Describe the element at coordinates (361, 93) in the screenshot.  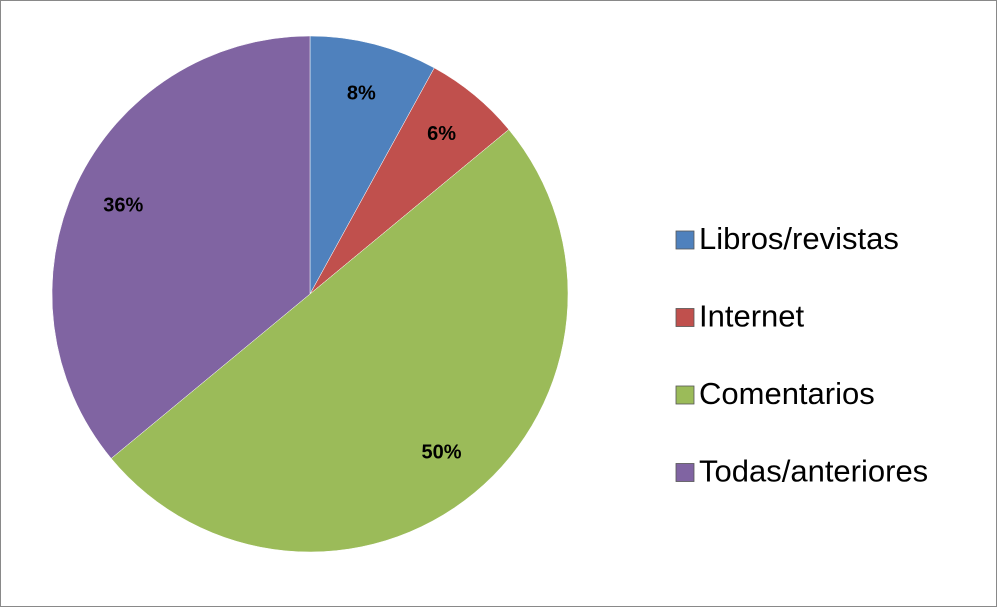
I see `data-label: 8%` at that location.